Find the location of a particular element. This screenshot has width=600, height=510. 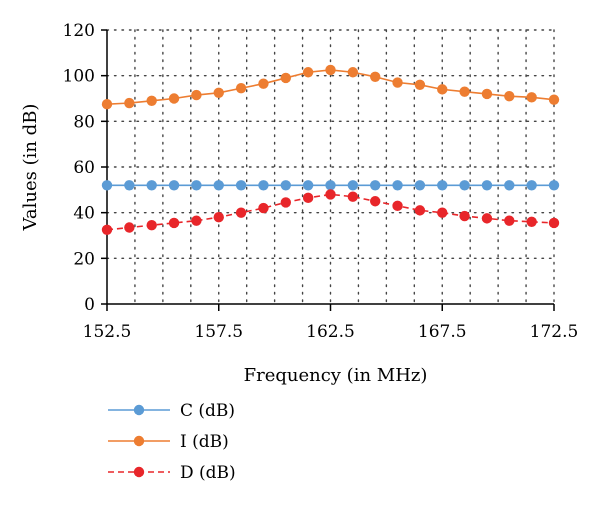

y-tick-label: 40 is located at coordinates (84, 214).